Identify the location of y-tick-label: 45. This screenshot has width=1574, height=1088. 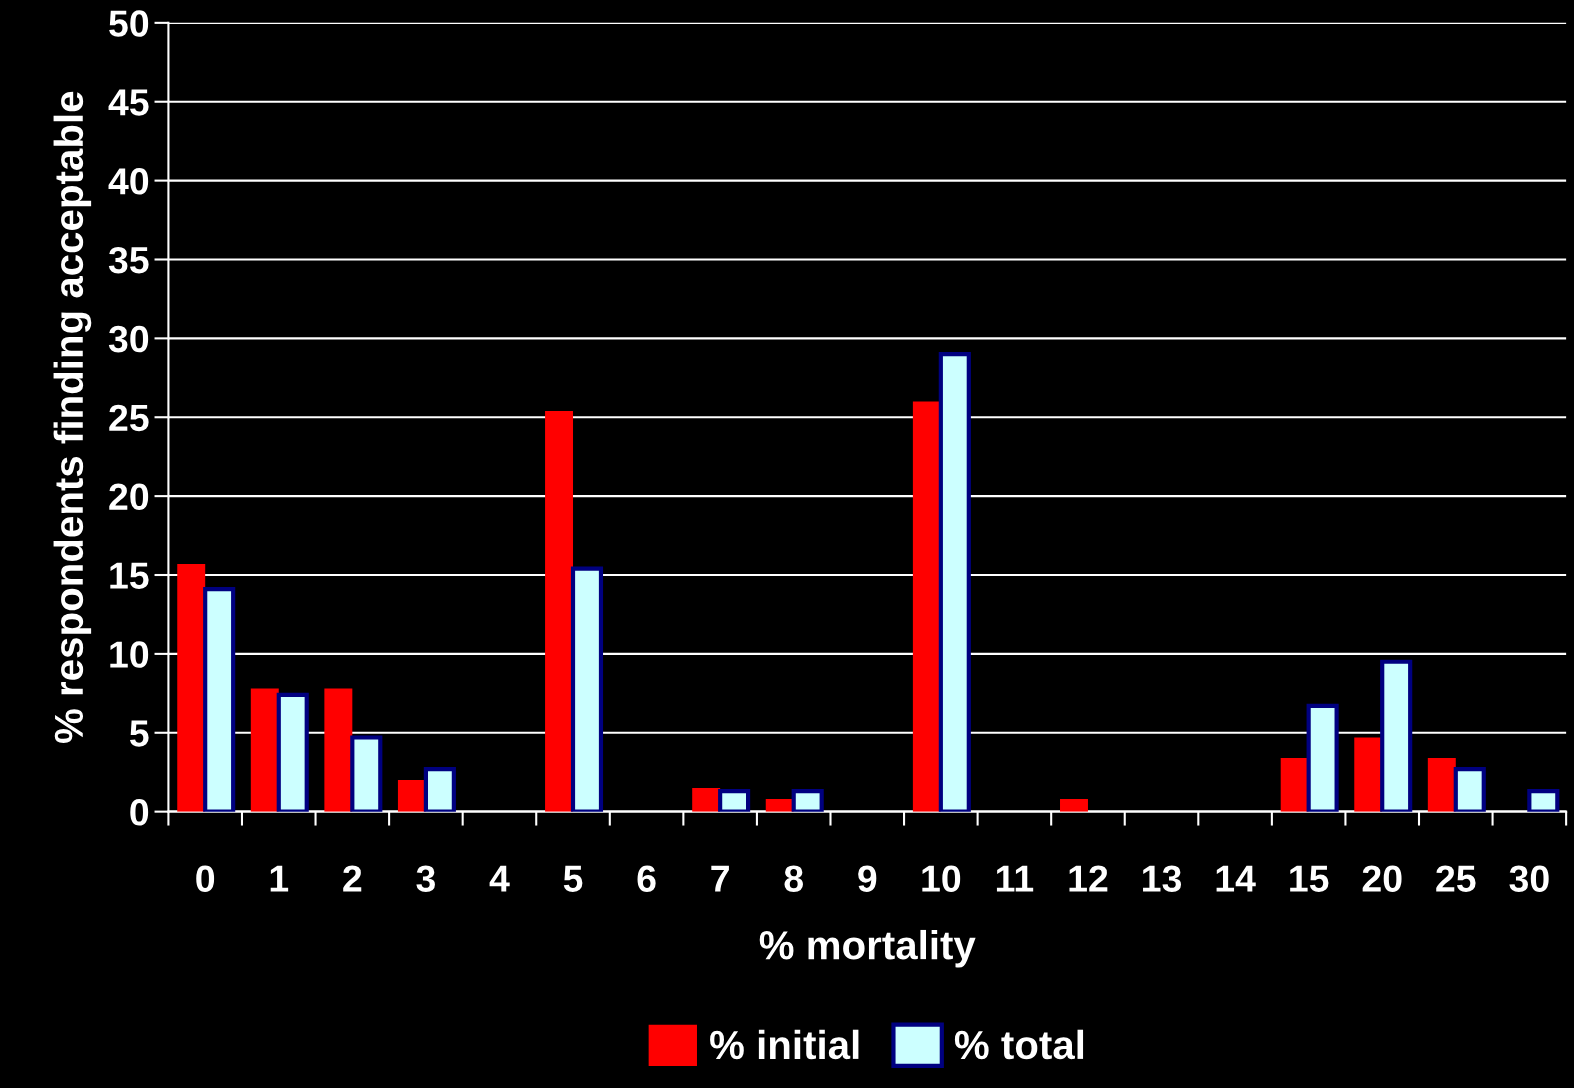
(128, 102).